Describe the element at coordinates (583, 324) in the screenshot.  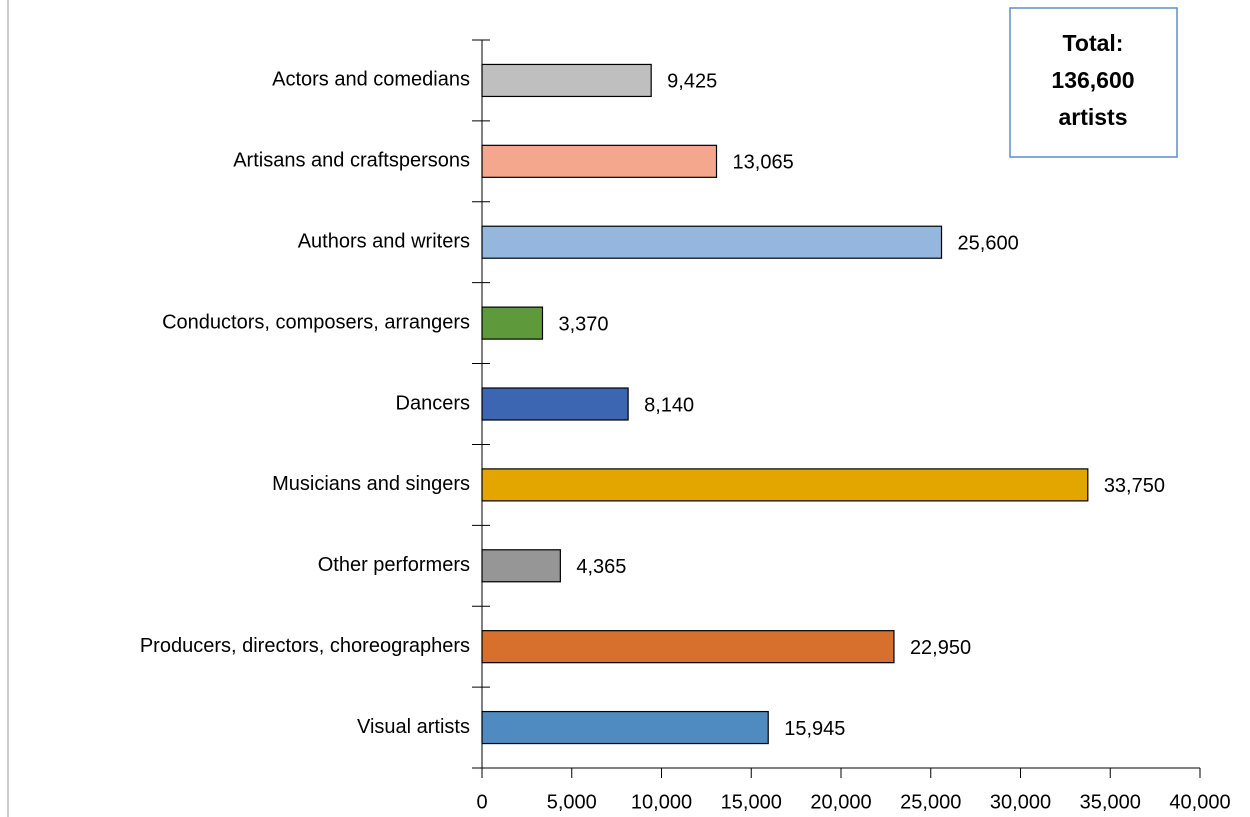
I see `data-label: 3,370` at that location.